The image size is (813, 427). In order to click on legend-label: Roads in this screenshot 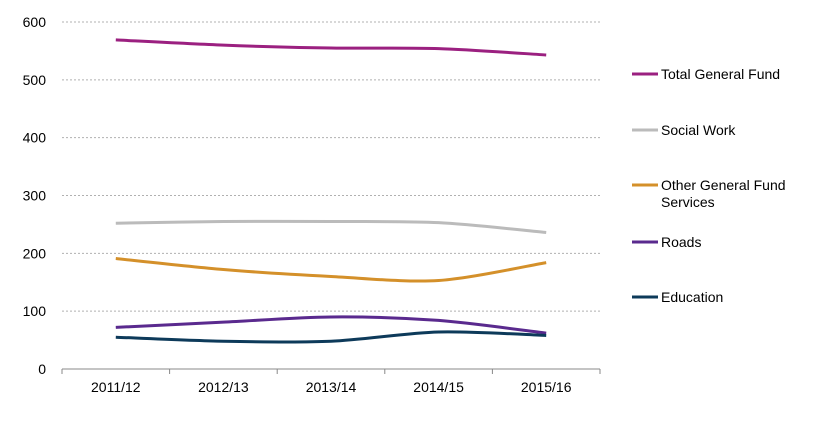, I will do `click(681, 242)`.